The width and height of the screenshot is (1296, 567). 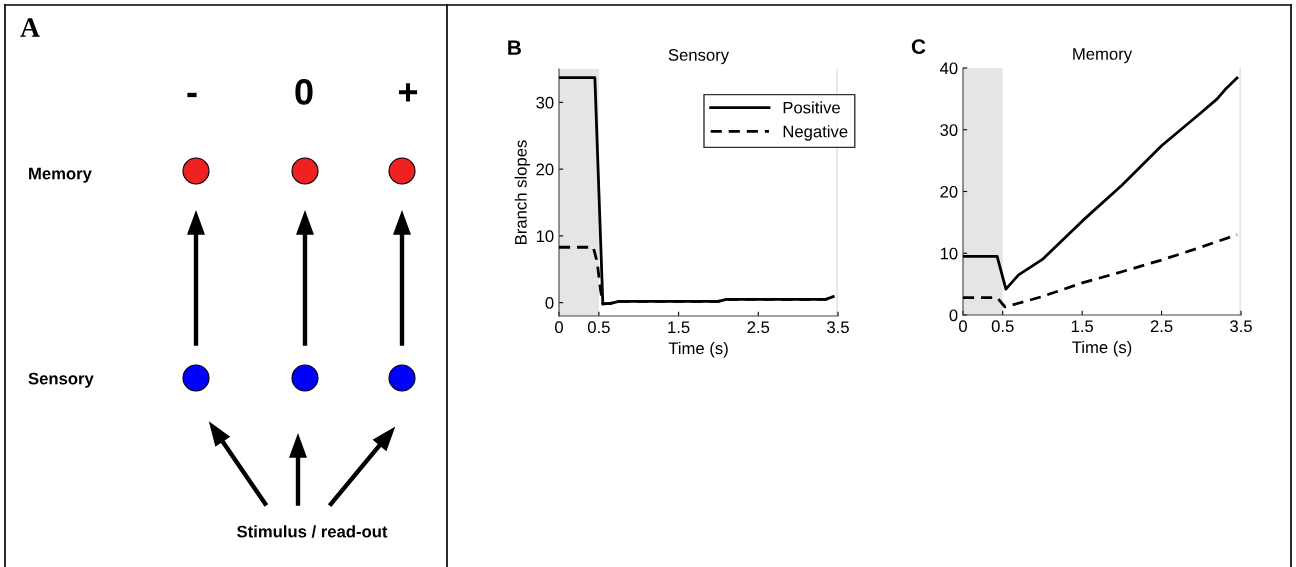 I want to click on text: A, so click(x=30, y=27).